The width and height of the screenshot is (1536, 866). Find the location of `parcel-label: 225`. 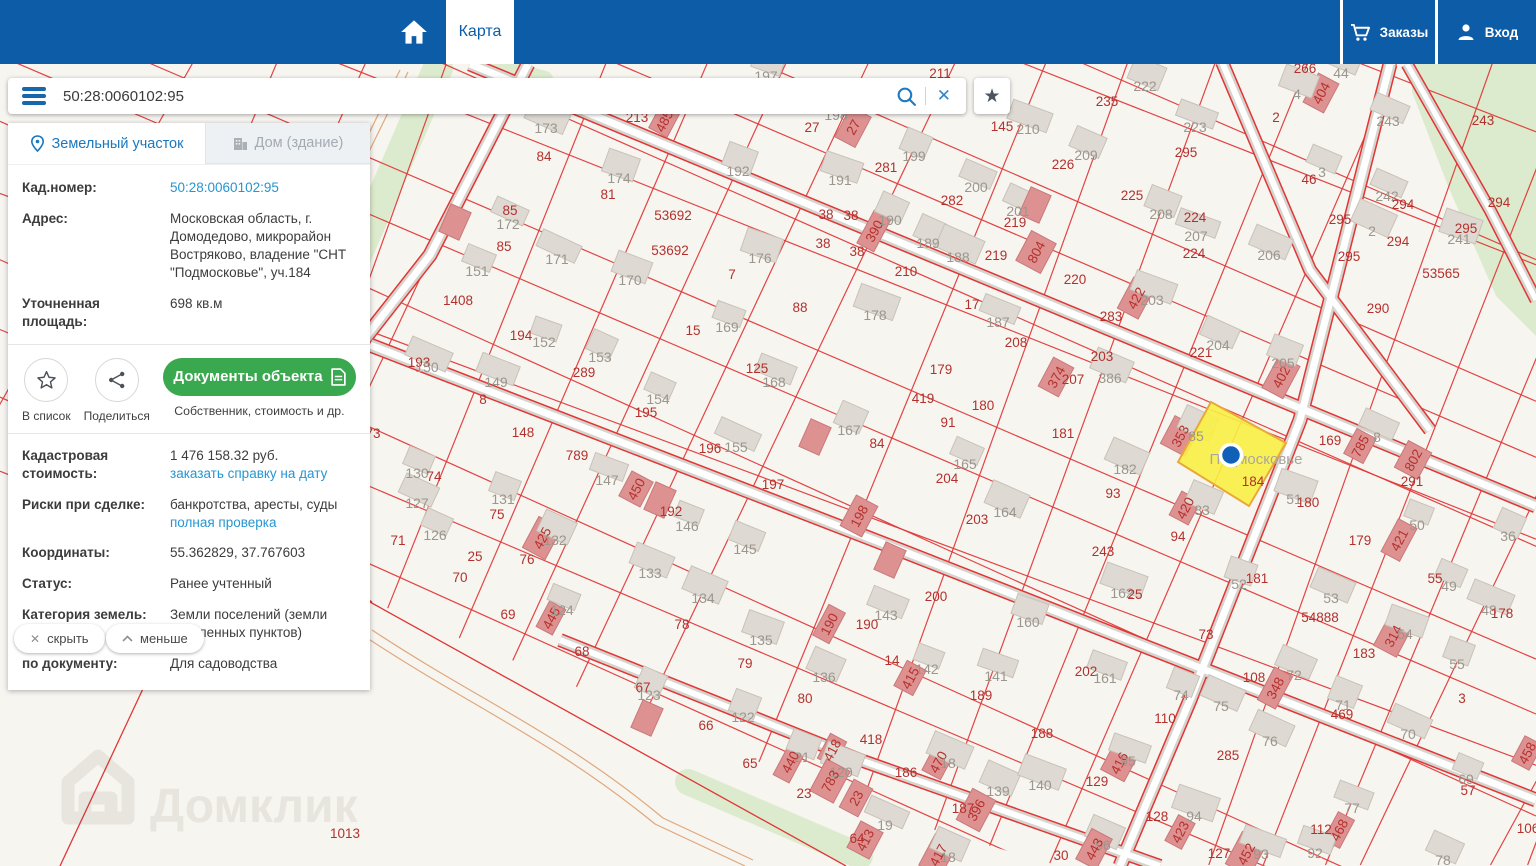

parcel-label: 225 is located at coordinates (1132, 195).